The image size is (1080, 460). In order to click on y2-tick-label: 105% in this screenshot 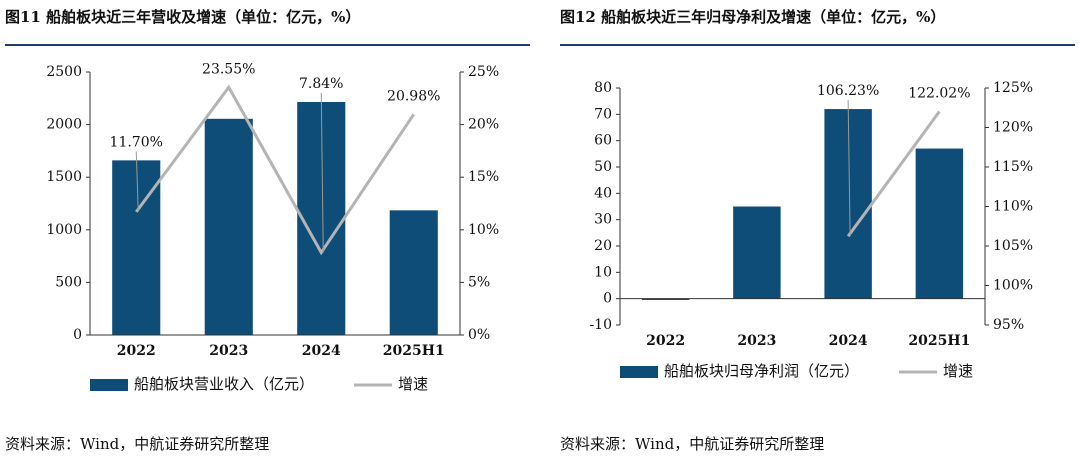, I will do `click(1013, 246)`.